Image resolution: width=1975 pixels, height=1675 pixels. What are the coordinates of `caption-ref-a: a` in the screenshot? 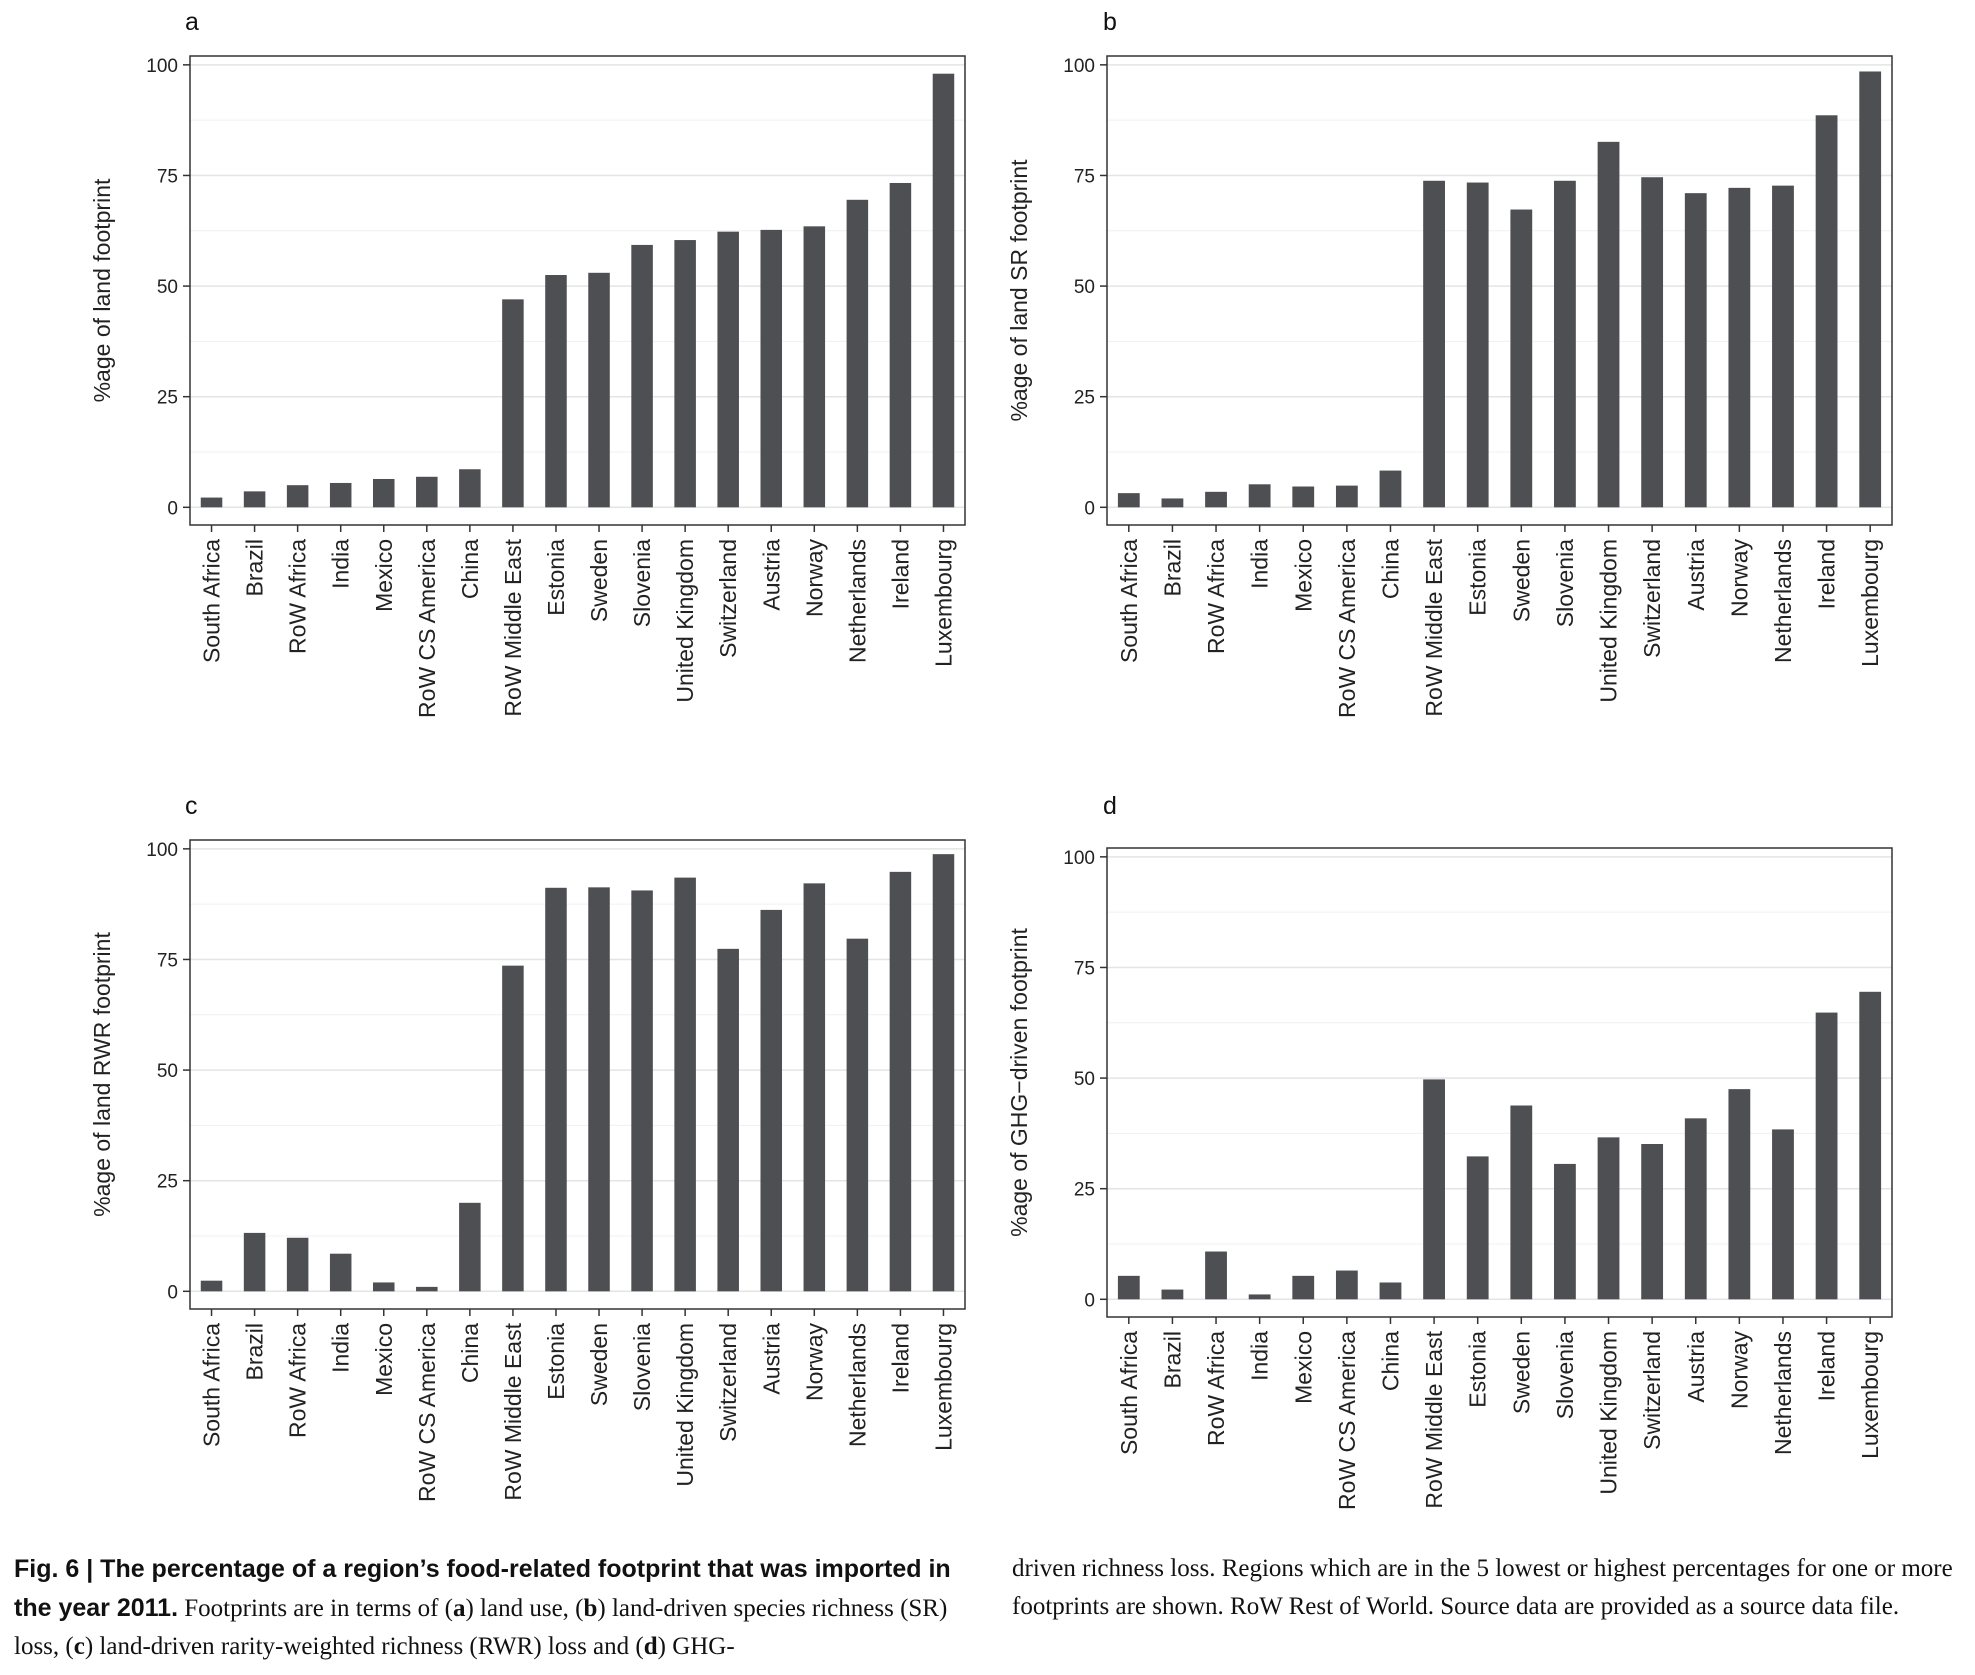 It's located at (459, 1608).